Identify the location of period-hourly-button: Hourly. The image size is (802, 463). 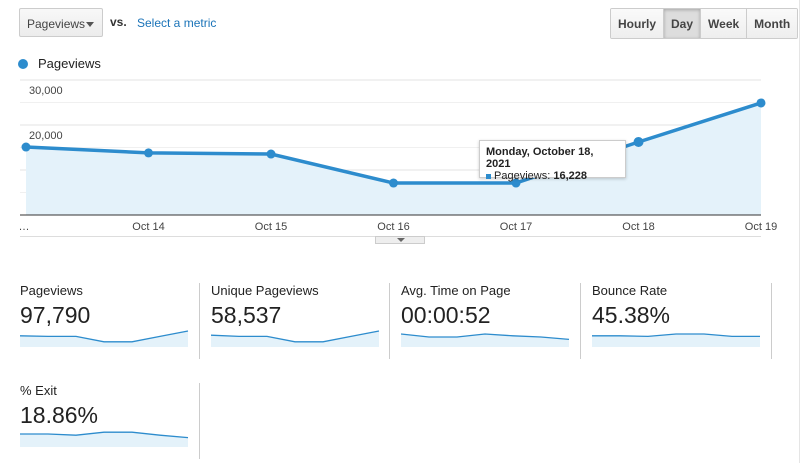
(637, 23).